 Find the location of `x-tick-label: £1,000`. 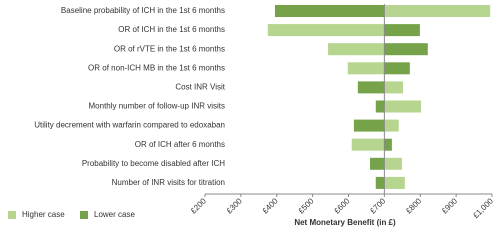

x-tick-label: £1,000 is located at coordinates (483, 208).